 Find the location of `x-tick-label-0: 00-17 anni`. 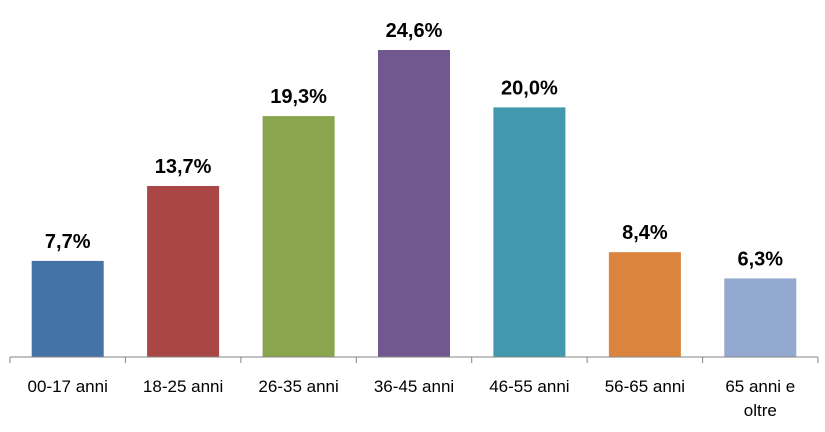

x-tick-label-0: 00-17 anni is located at coordinates (68, 386).